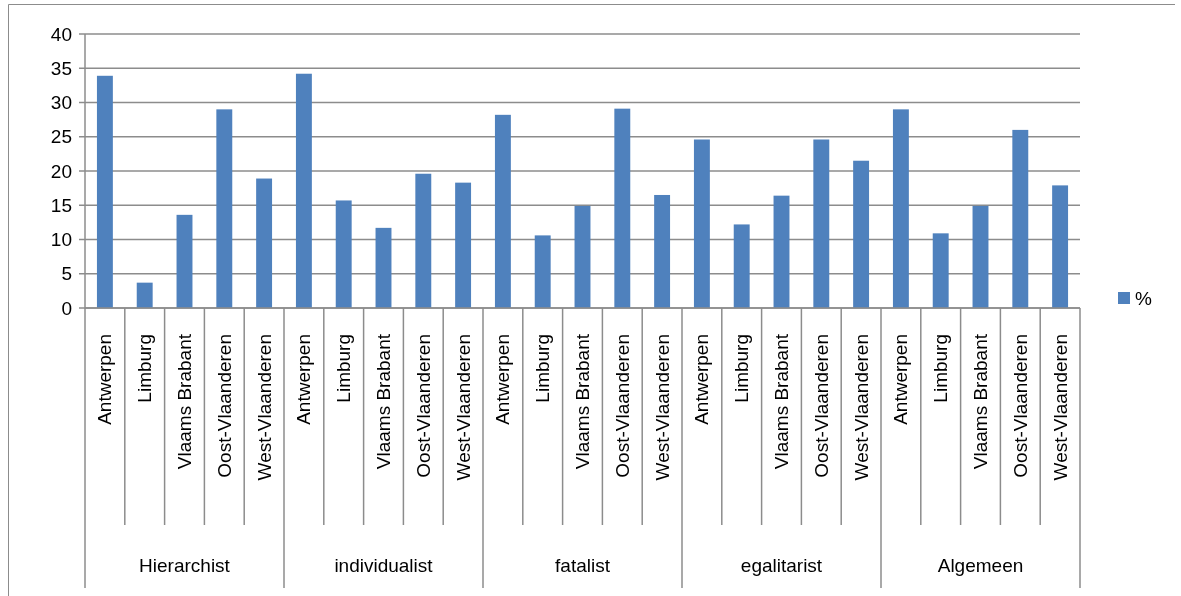 The height and width of the screenshot is (596, 1181). Describe the element at coordinates (61, 68) in the screenshot. I see `y-tick-label: 35` at that location.